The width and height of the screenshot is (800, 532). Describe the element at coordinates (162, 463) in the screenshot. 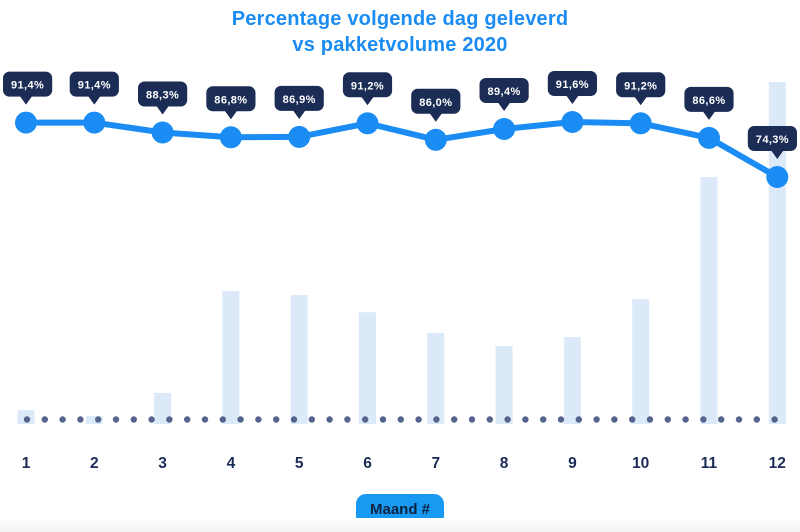

I see `x-tick-label: 3` at that location.